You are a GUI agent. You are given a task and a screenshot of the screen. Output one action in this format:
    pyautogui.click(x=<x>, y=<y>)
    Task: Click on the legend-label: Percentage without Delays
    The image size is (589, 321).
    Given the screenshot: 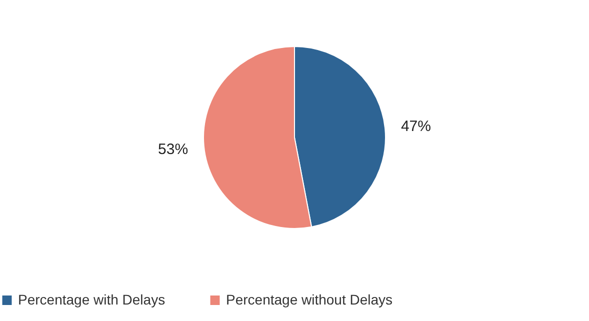 What is the action you would take?
    pyautogui.click(x=309, y=299)
    